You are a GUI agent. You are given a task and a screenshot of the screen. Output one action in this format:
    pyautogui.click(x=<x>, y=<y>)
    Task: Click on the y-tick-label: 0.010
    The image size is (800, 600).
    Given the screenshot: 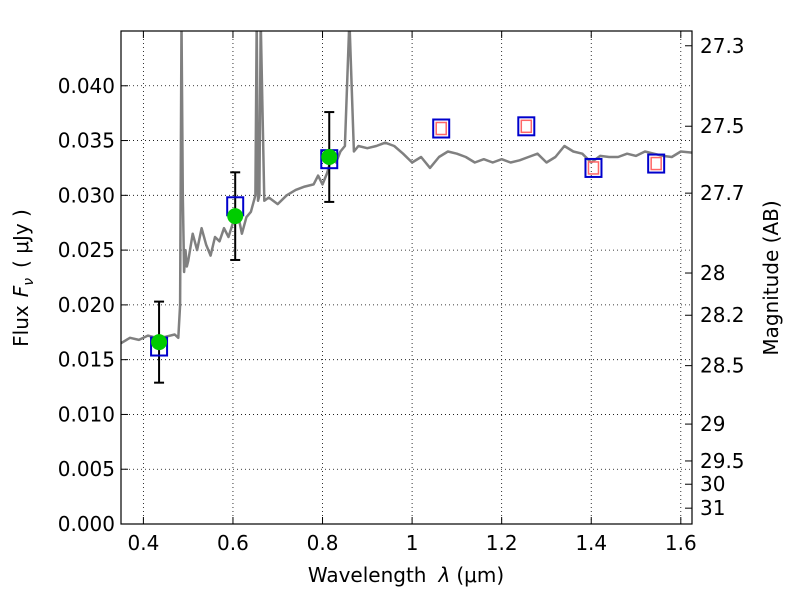 What is the action you would take?
    pyautogui.click(x=86, y=414)
    